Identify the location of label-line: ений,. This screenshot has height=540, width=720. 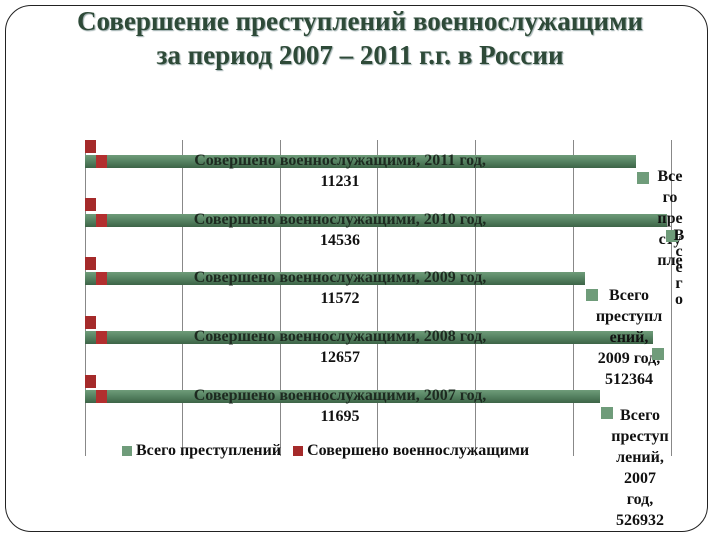
(629, 337).